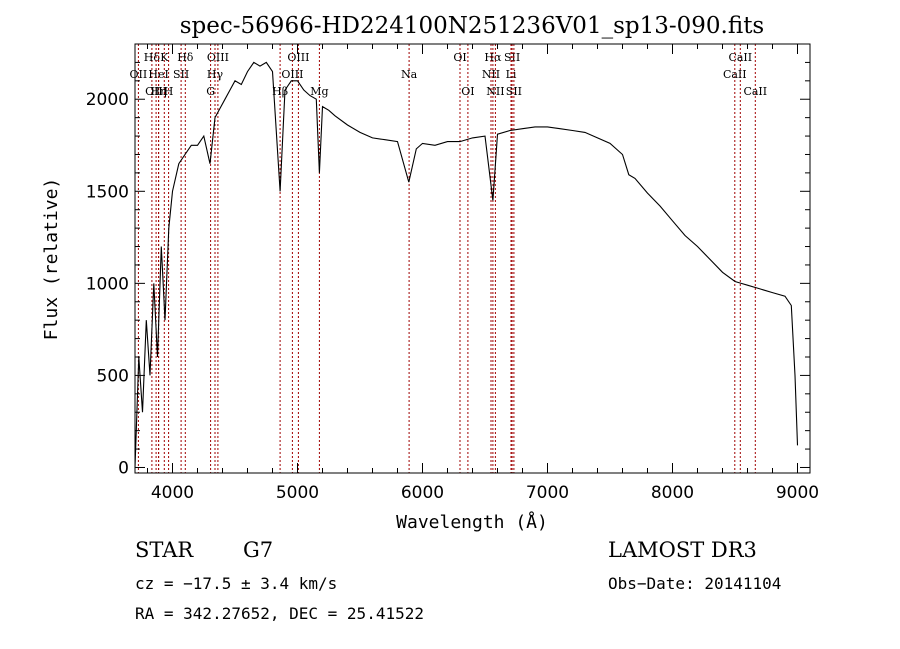  Describe the element at coordinates (51, 259) in the screenshot. I see `y-axis-title: Flux (relative)` at that location.